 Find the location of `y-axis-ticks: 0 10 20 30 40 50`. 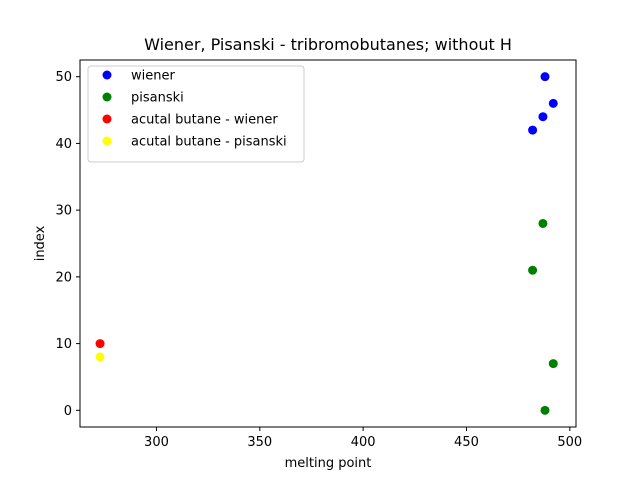

y-axis-ticks: 0 10 20 30 40 50 is located at coordinates (67, 244).